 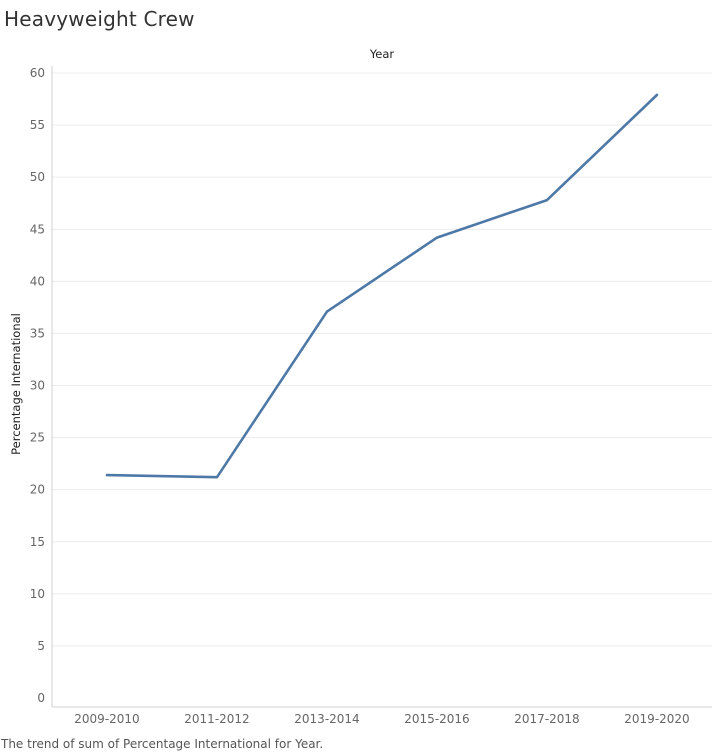 What do you see at coordinates (37, 177) in the screenshot?
I see `y-tick-label: 50` at bounding box center [37, 177].